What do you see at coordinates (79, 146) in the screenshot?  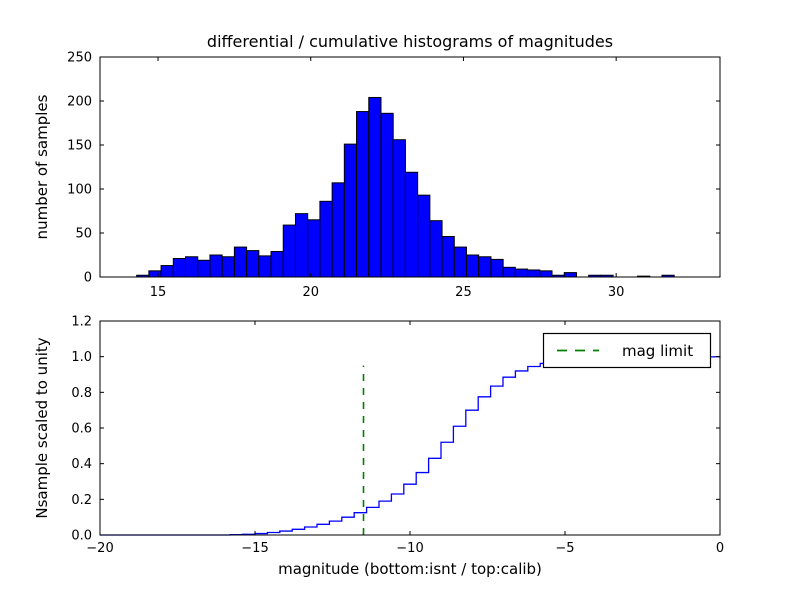 I see `top-y-tick-label: 150` at bounding box center [79, 146].